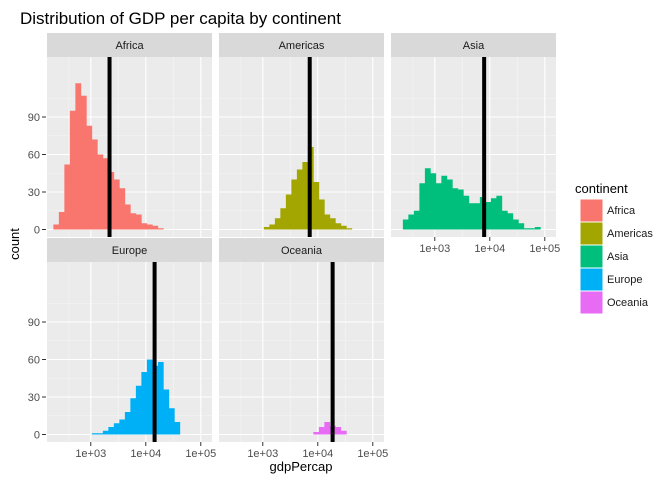 The width and height of the screenshot is (672, 480). What do you see at coordinates (614, 302) in the screenshot?
I see `legend-item-oceania: Oceania` at bounding box center [614, 302].